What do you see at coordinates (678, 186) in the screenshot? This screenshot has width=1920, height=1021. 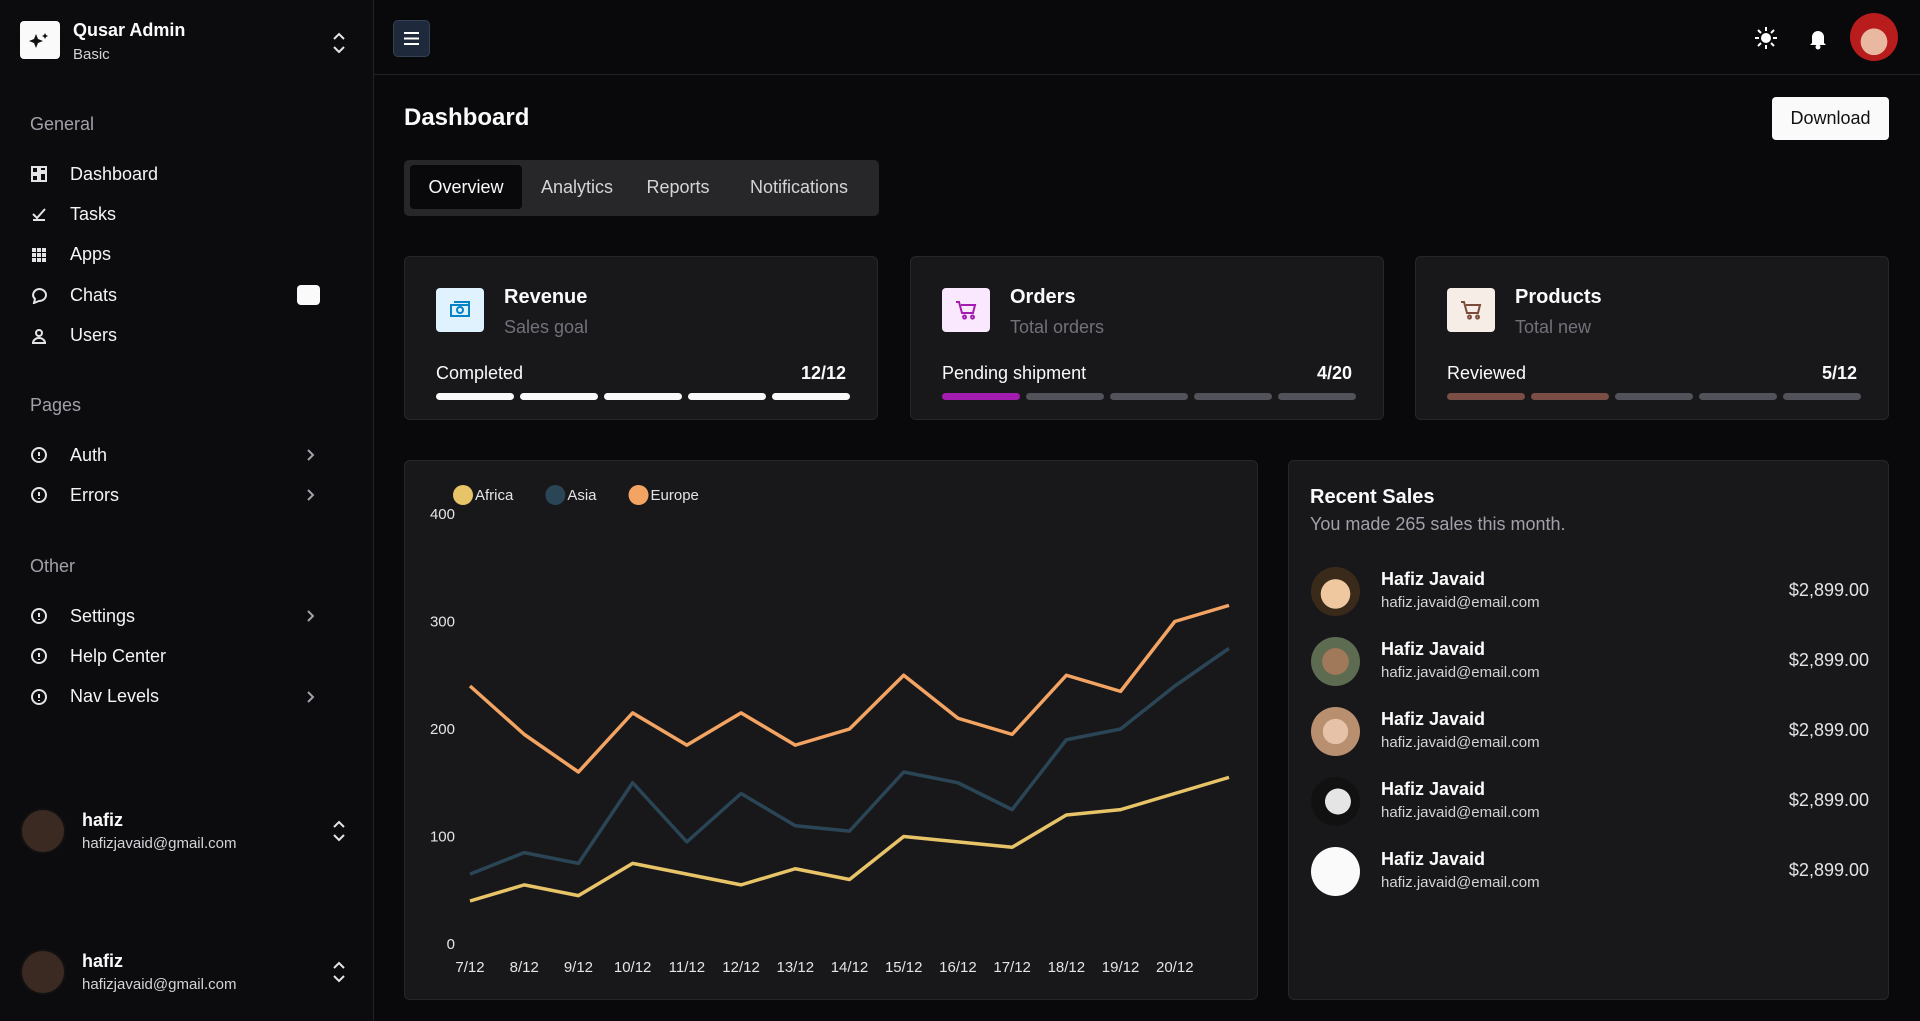 I see `tab: Reports` at bounding box center [678, 186].